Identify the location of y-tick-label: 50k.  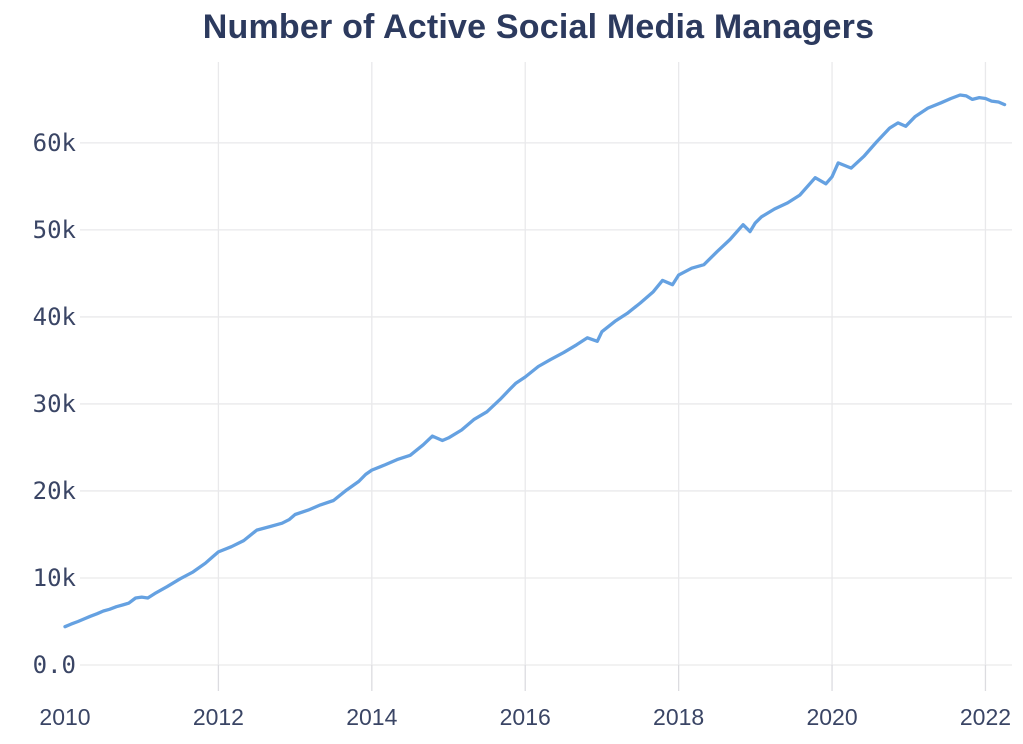
(55, 230).